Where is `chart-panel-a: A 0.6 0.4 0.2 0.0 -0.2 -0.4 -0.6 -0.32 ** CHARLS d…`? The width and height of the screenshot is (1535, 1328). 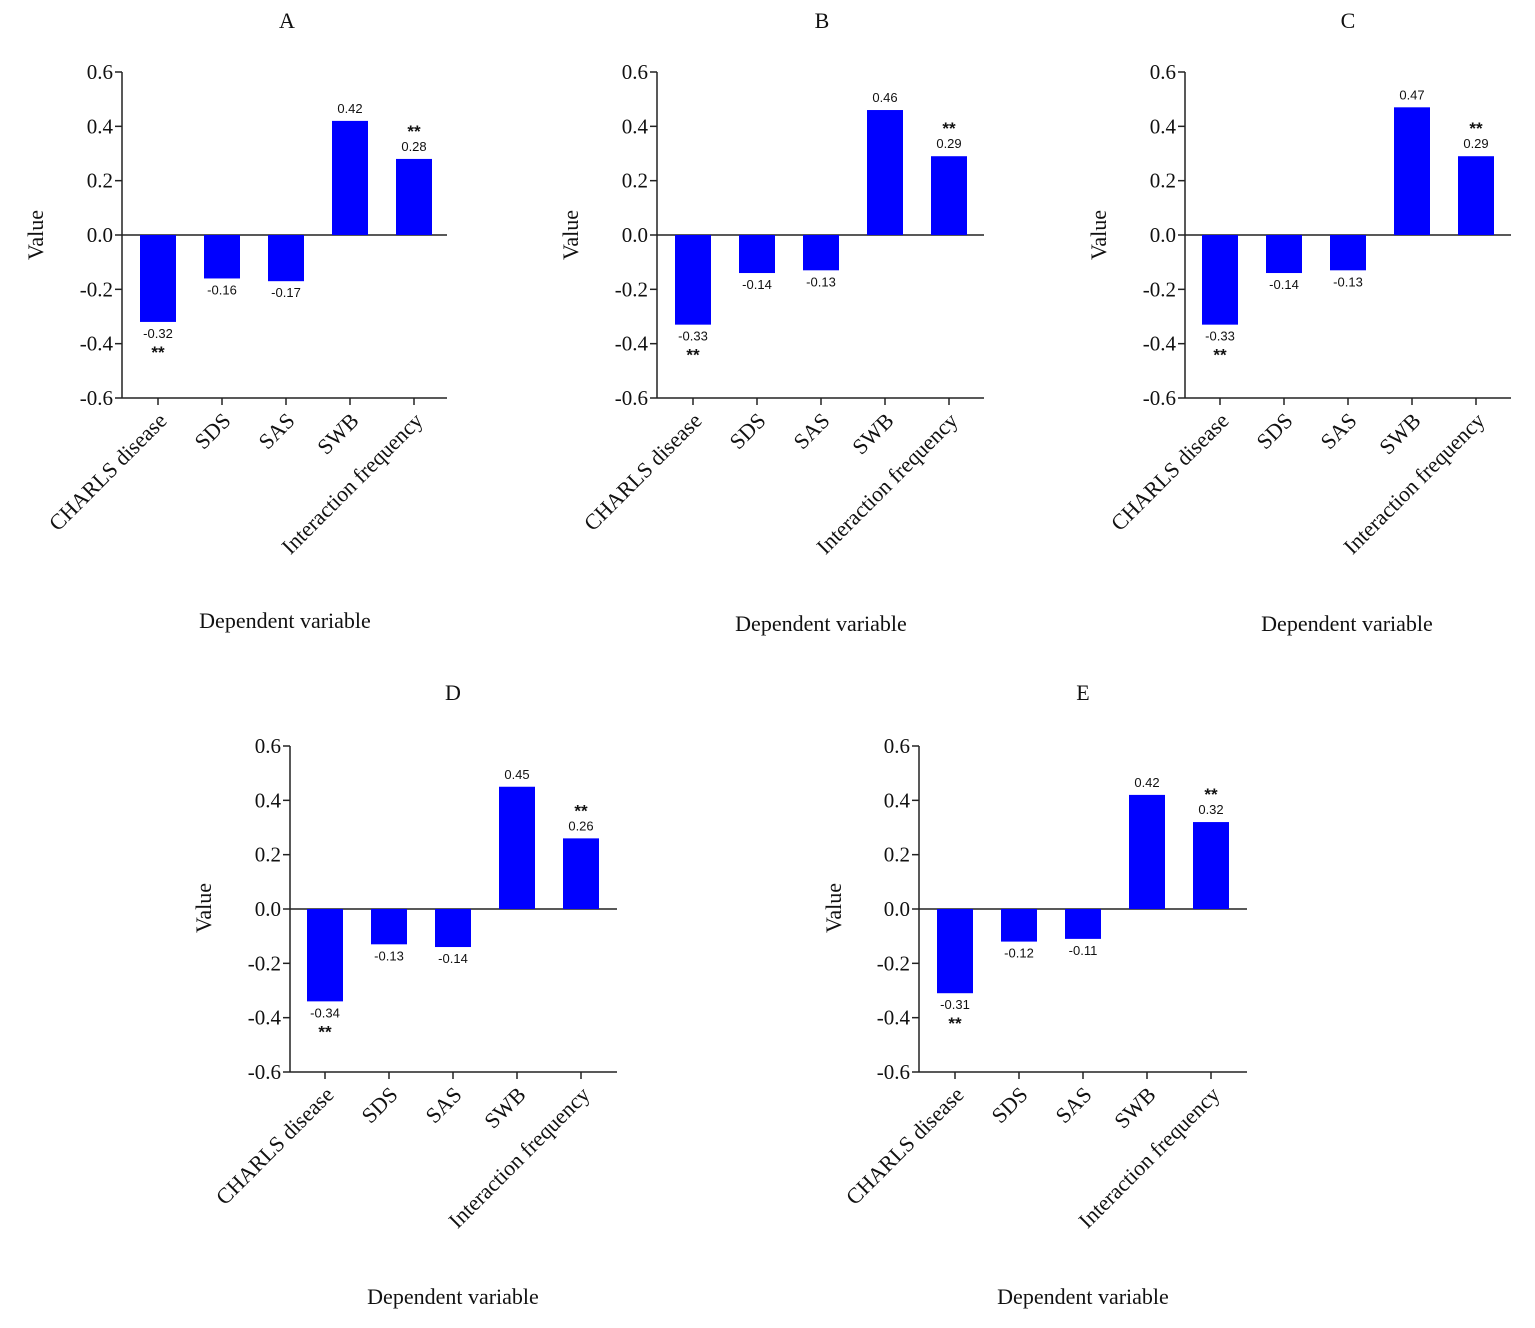
chart-panel-a: A 0.6 0.4 0.2 0.0 -0.2 -0.4 -0.6 -0.32 ** CHARLS d… is located at coordinates (235, 320).